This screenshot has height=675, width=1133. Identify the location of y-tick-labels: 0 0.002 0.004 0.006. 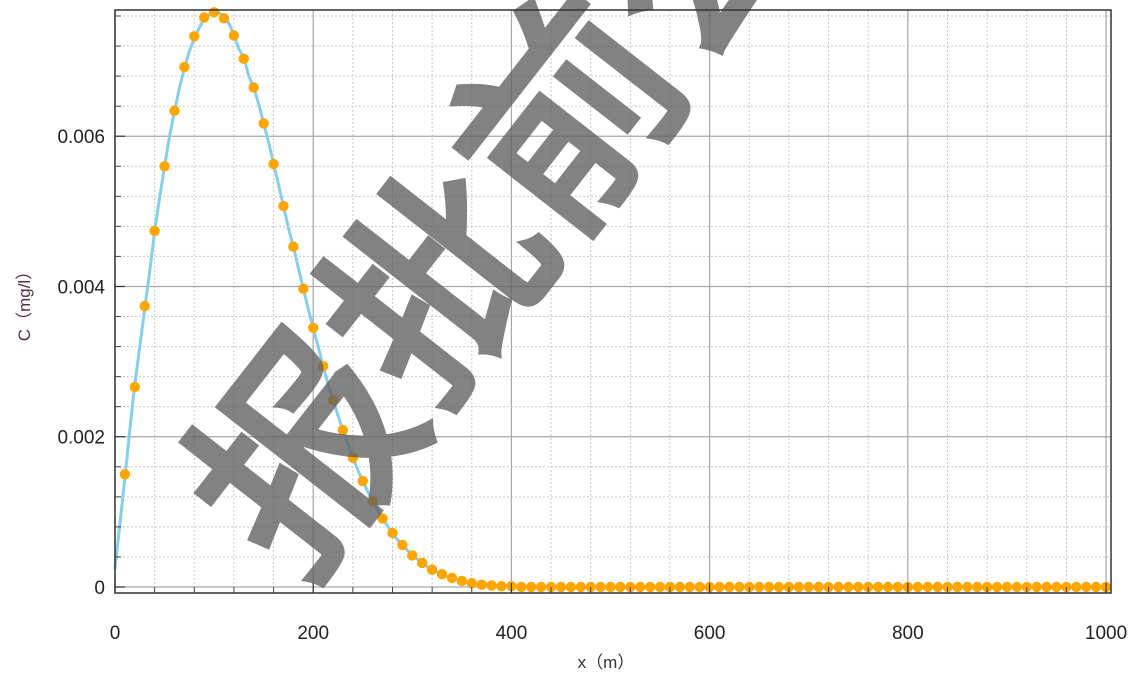
(81, 363).